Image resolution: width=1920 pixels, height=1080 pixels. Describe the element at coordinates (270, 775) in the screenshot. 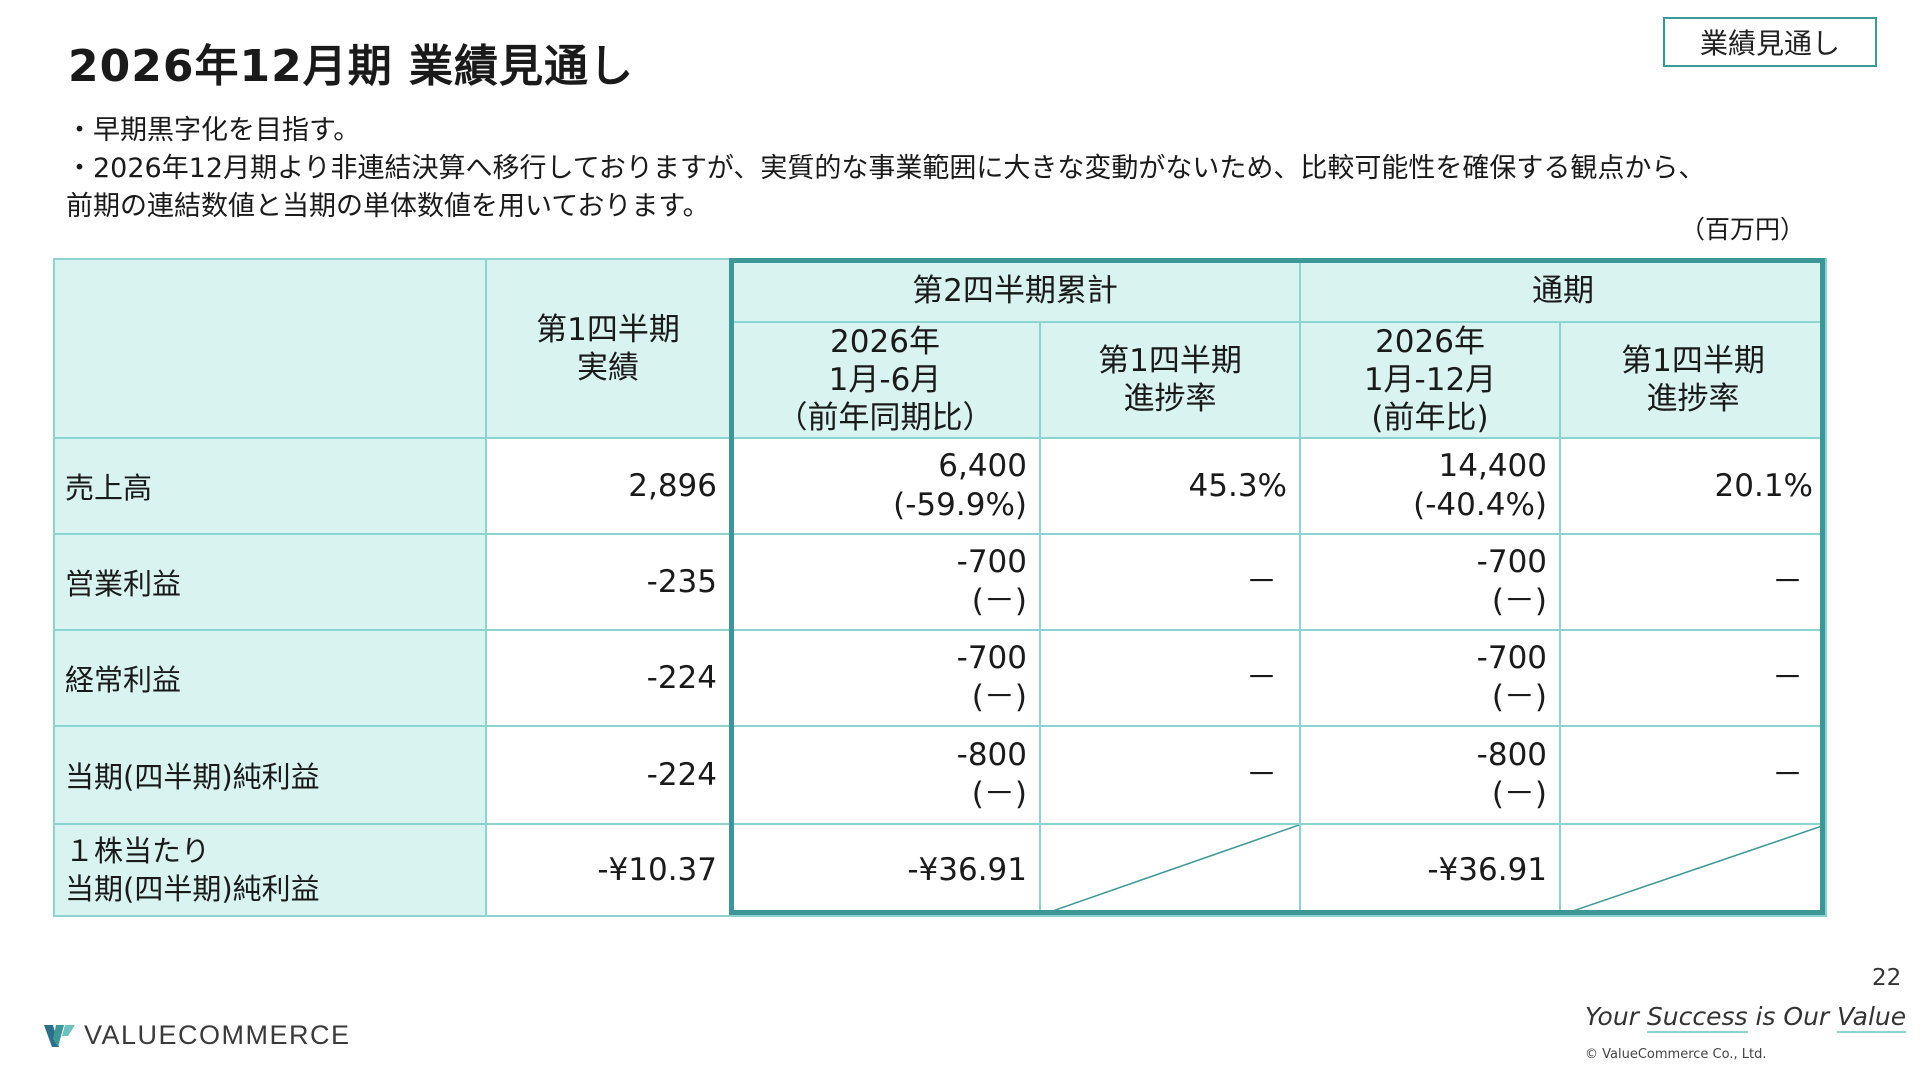

I see `row-label: 当期(四半期)純利益` at that location.